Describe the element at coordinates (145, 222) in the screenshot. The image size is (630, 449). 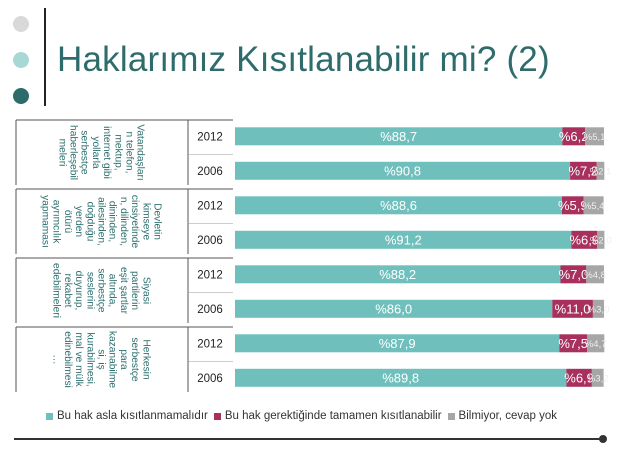
I see `category-label-line: kimseye` at that location.